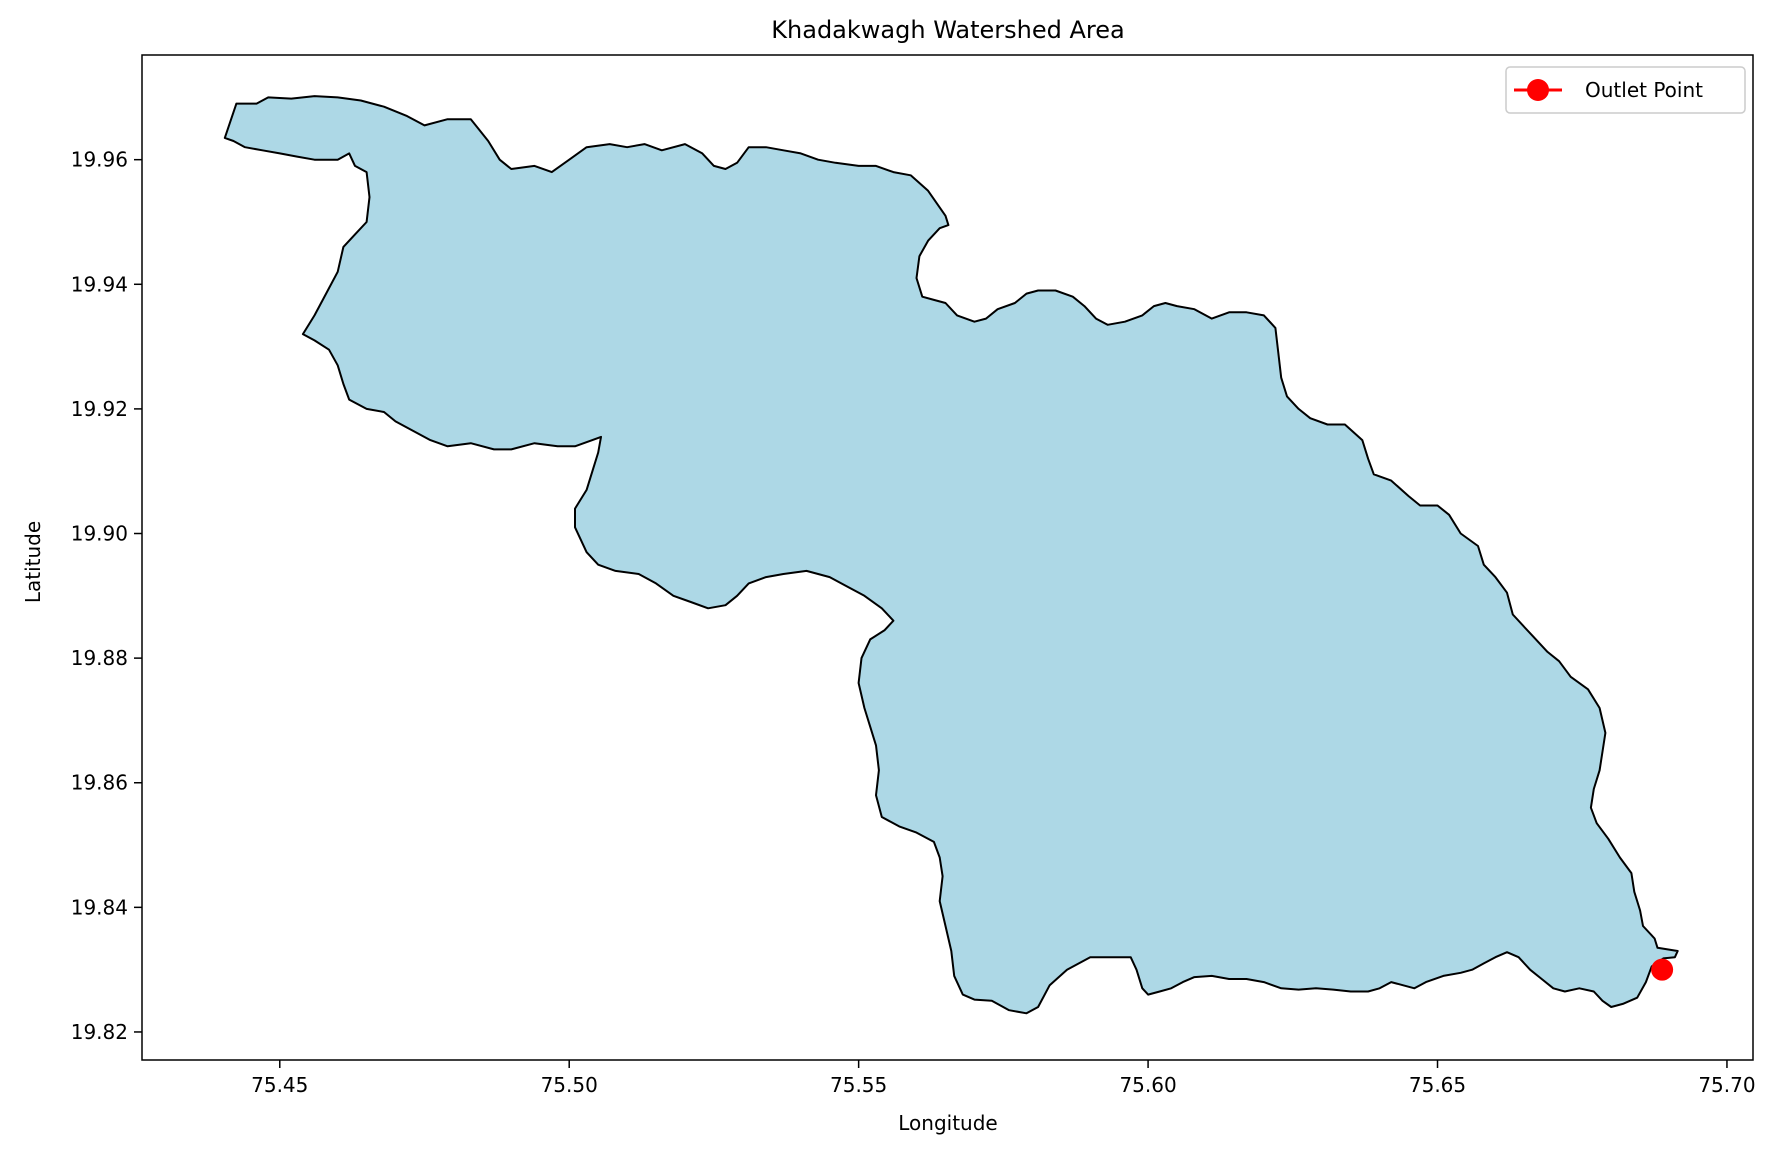  I want to click on y-tick-label: 19.84, so click(99, 907).